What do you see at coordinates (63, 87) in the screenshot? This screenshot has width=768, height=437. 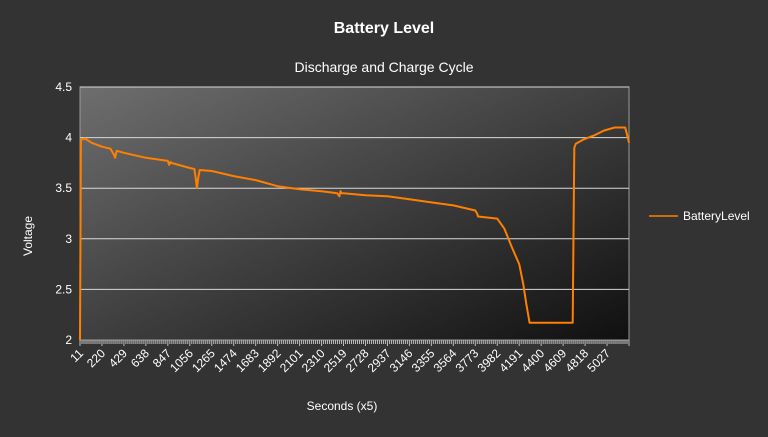 I see `y-tick-label: 4.5` at bounding box center [63, 87].